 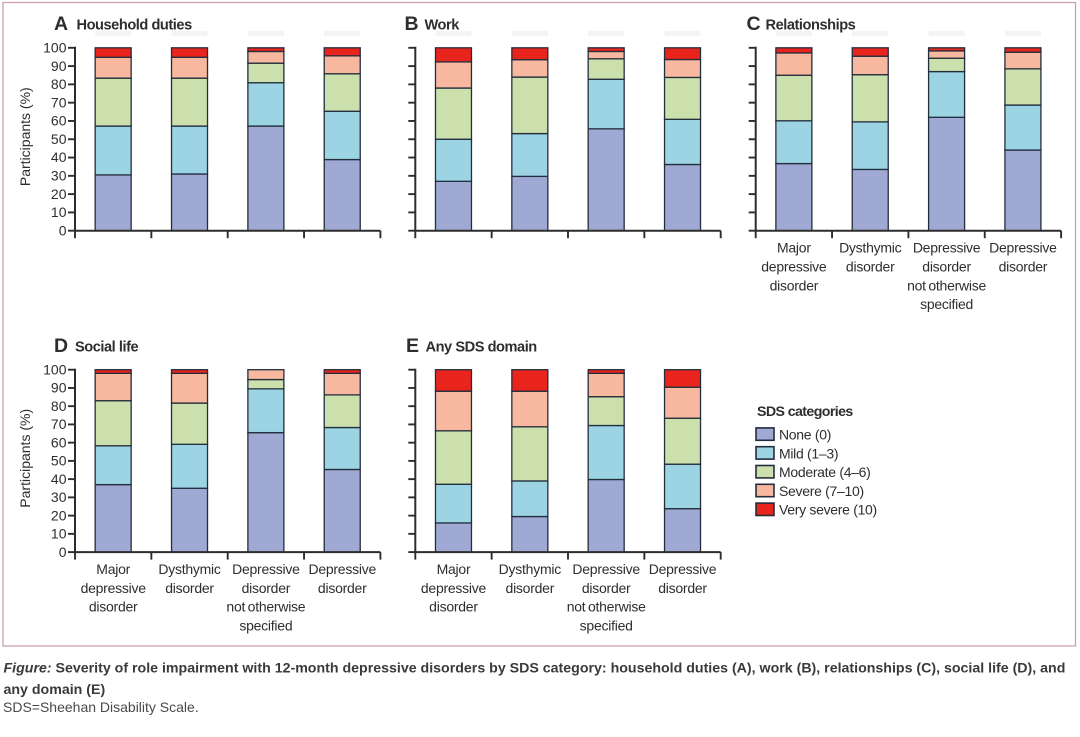 I want to click on svg-text: any domain (E), so click(x=55, y=690).